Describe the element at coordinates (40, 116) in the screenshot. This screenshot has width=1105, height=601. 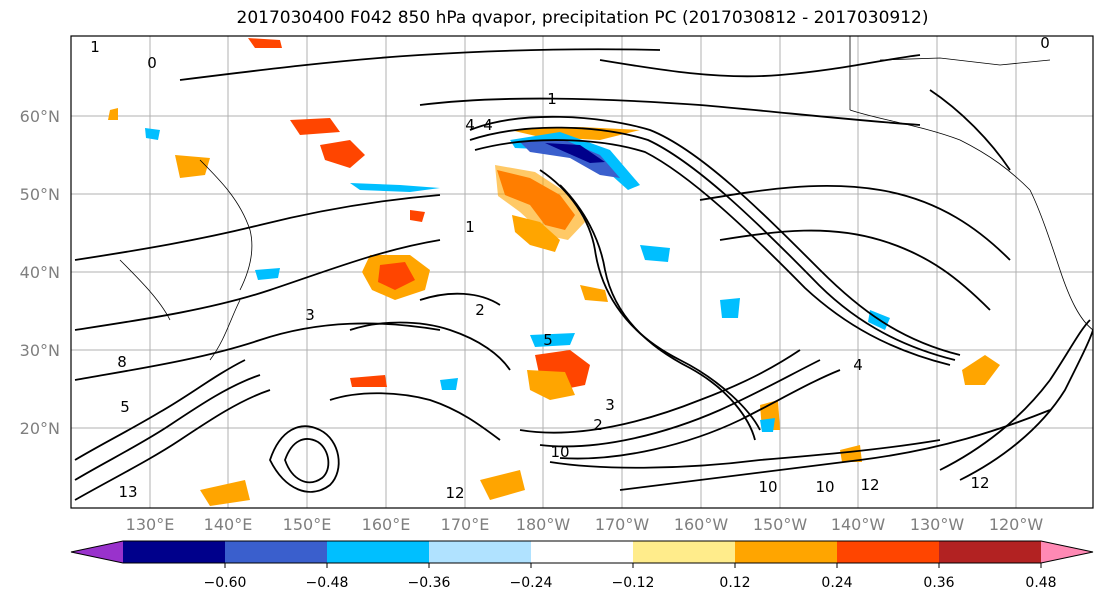
I see `lat-label: 60°N` at that location.